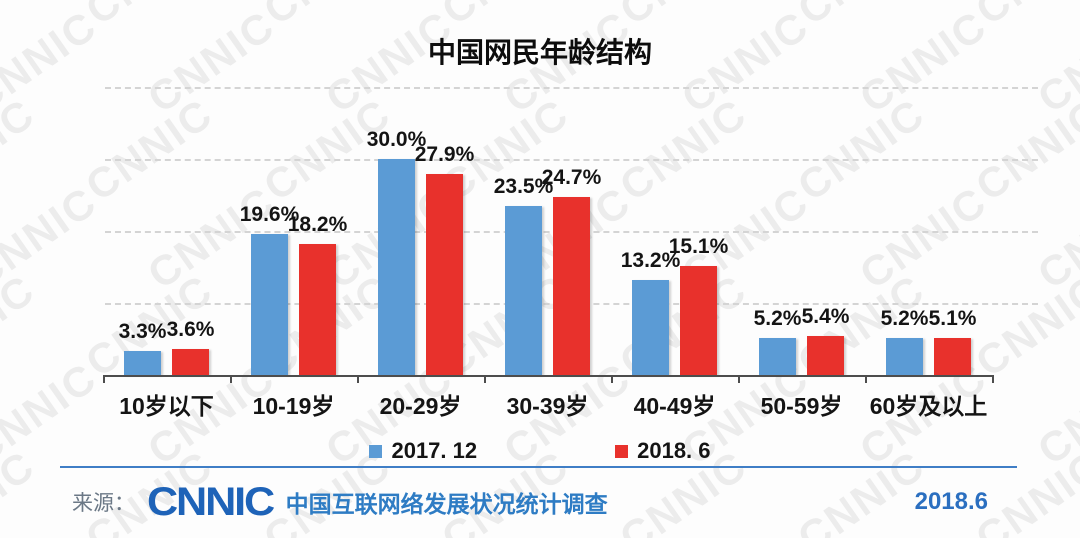  Describe the element at coordinates (547, 406) in the screenshot. I see `category-label: 30-39岁` at that location.